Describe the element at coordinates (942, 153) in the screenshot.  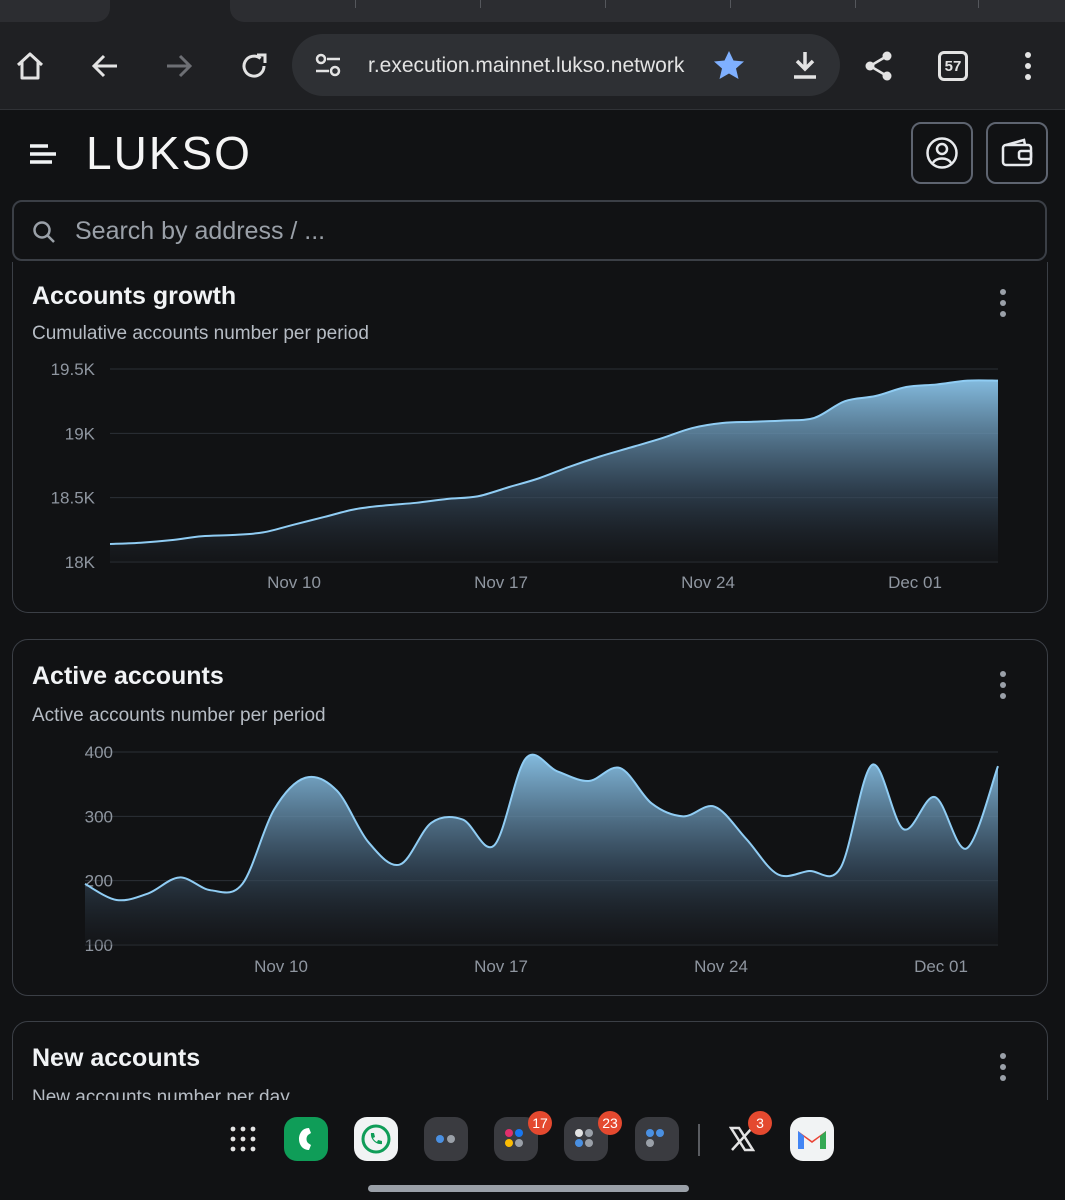
I see `profile-button` at that location.